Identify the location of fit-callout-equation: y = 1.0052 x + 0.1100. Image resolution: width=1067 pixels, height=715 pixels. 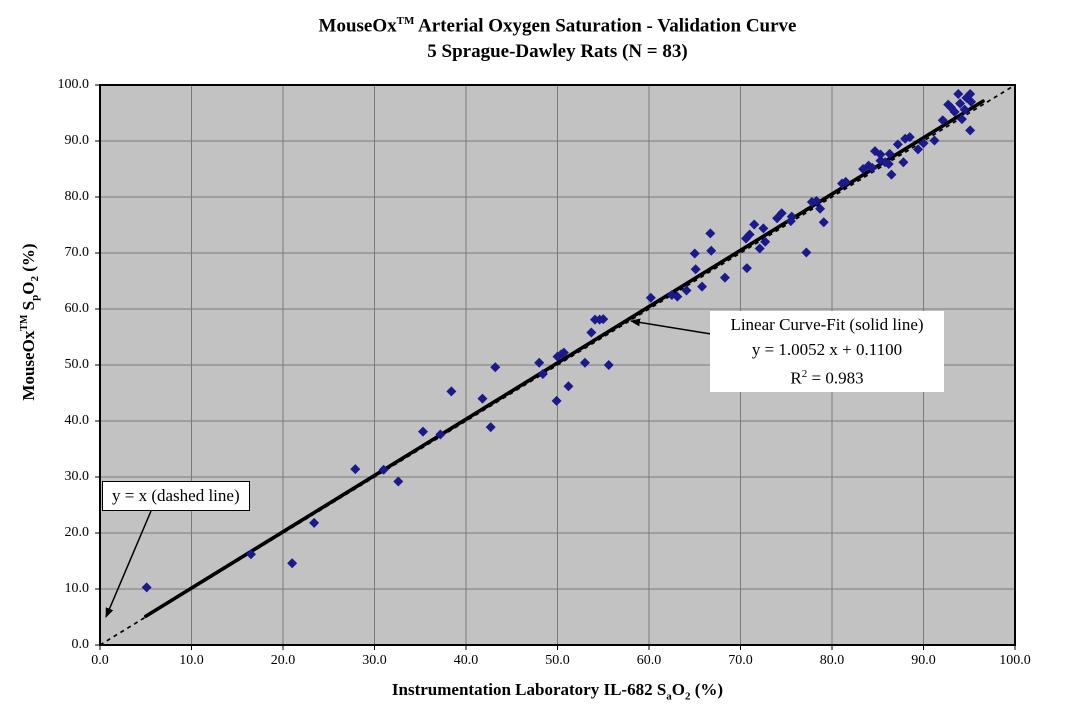
(827, 349).